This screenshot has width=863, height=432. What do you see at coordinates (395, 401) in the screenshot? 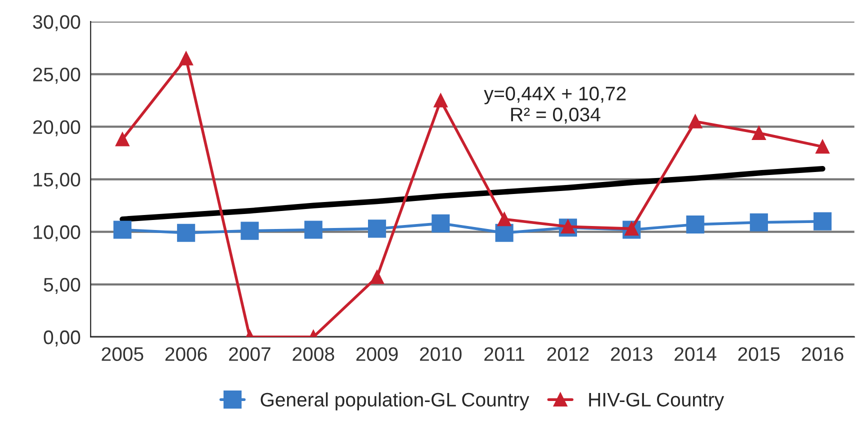
I see `legend-label: General population-GL Country` at bounding box center [395, 401].